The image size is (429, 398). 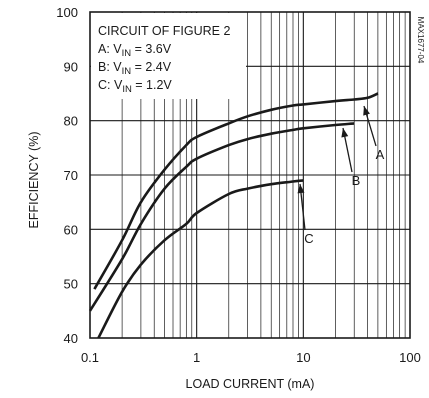 I want to click on legend-entry-c: C: VIN = 1.2V, so click(x=135, y=86).